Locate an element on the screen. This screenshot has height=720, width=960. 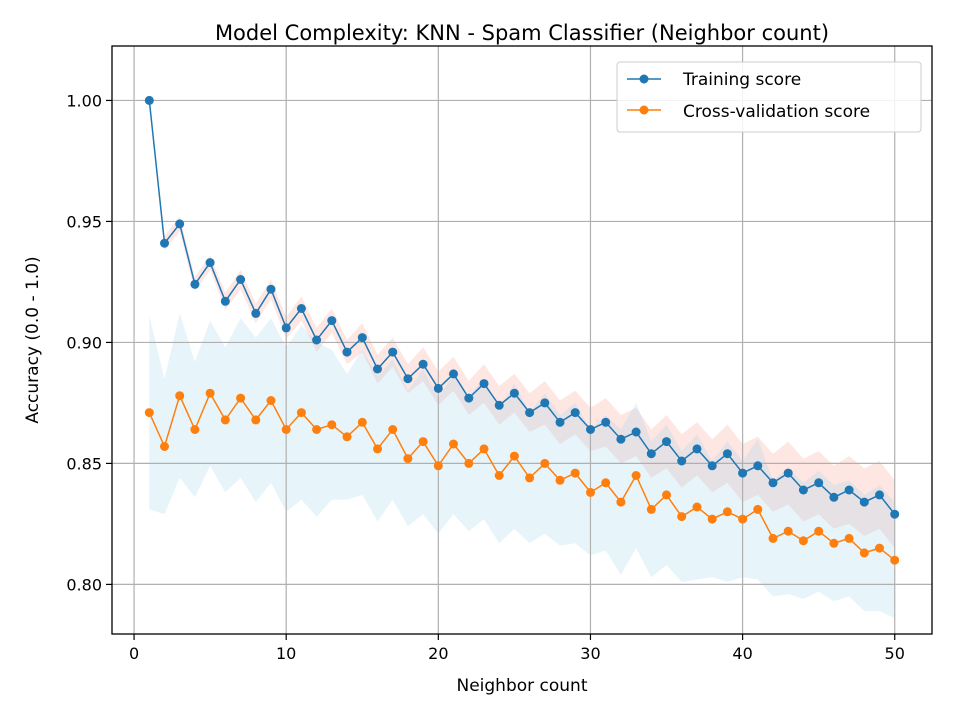
x-axis-label: Neighbor count is located at coordinates (521, 686).